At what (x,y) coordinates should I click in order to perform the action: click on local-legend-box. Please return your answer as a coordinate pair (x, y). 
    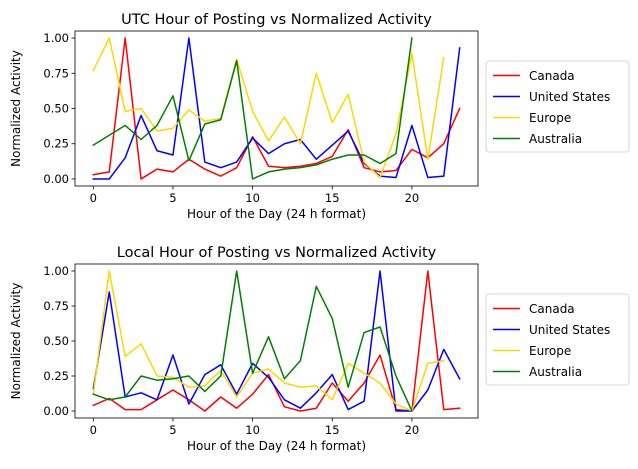
    Looking at the image, I should click on (557, 339).